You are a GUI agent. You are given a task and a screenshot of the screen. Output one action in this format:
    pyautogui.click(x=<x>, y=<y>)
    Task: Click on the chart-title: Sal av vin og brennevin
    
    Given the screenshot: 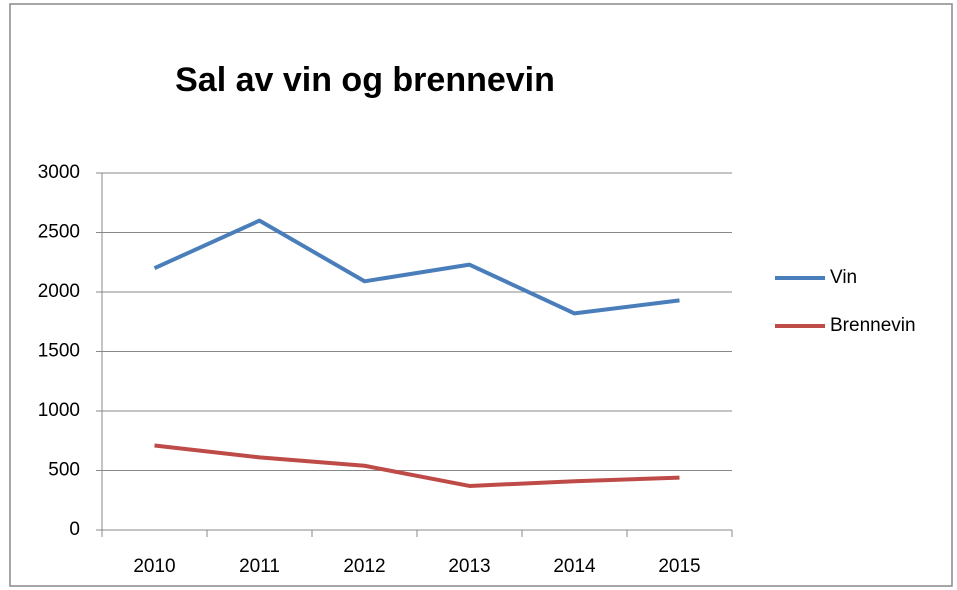 What is the action you would take?
    pyautogui.click(x=365, y=80)
    